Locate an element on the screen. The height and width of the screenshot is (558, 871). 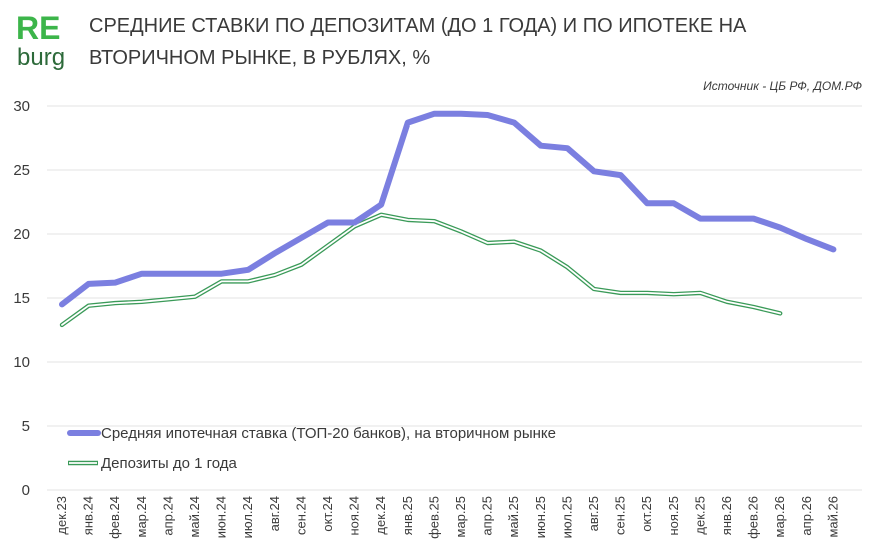
y-tick-label: 25 is located at coordinates (21, 170).